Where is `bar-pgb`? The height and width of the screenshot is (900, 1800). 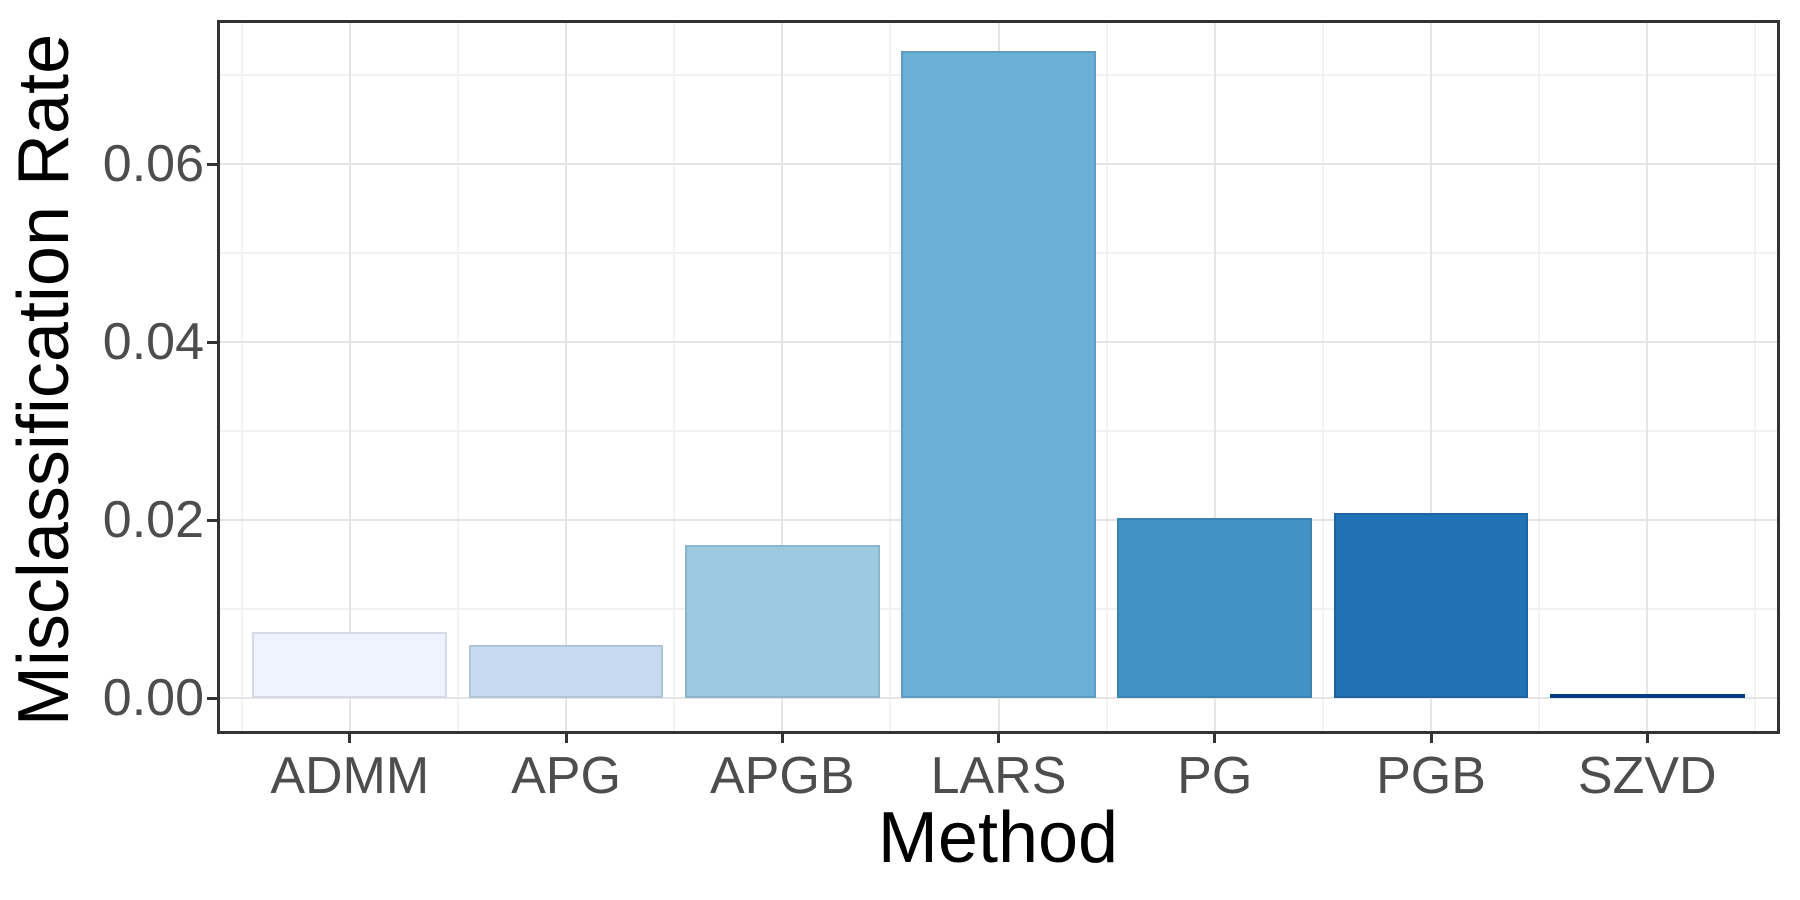 bar-pgb is located at coordinates (1431, 606).